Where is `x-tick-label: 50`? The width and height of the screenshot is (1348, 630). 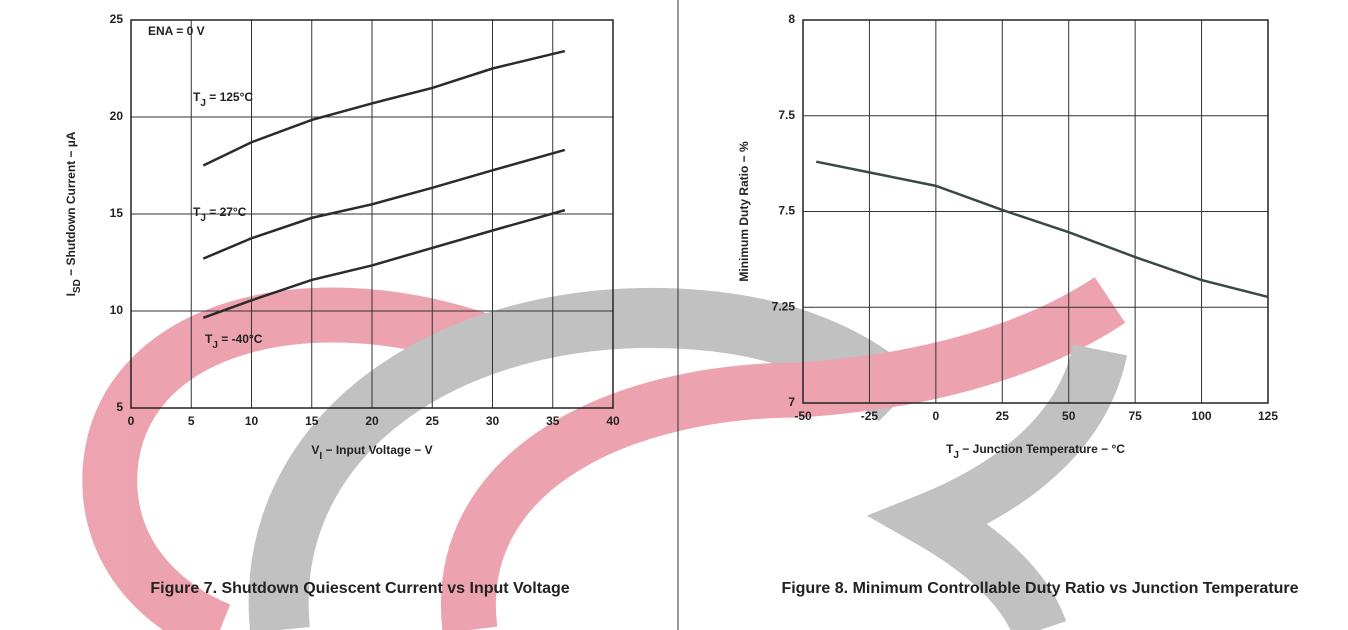 x-tick-label: 50 is located at coordinates (1069, 416).